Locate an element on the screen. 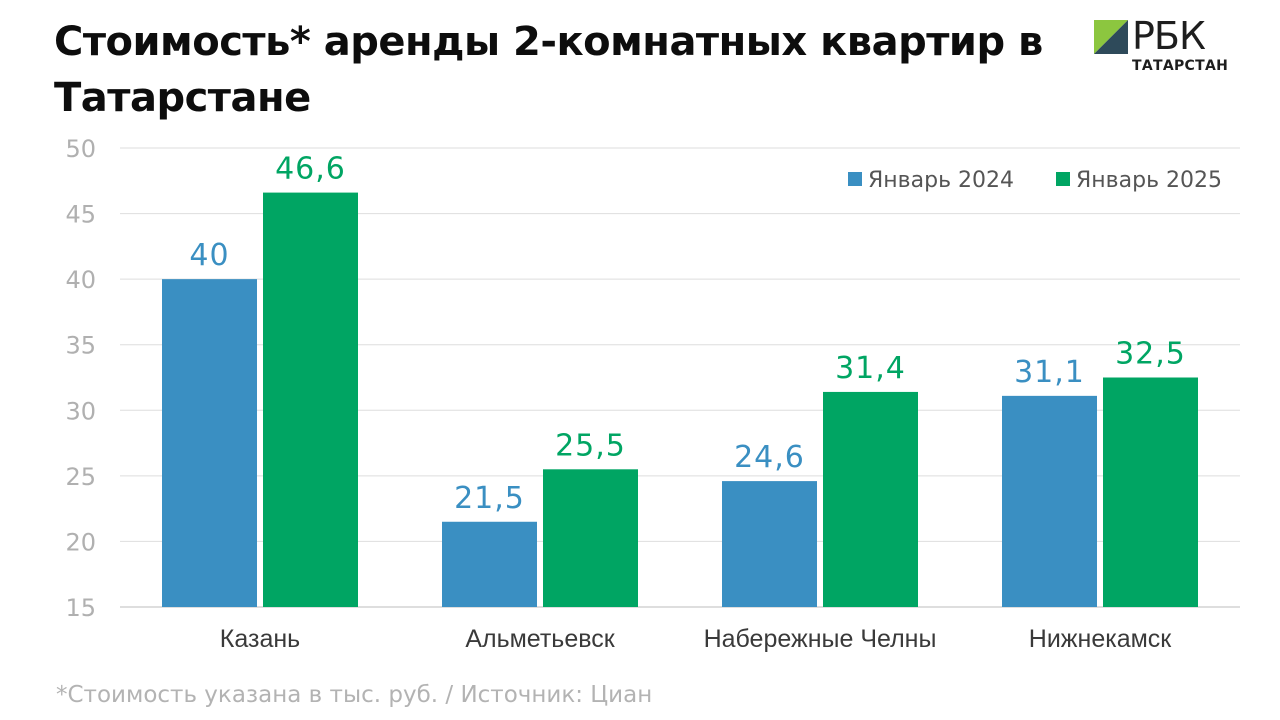 The image size is (1280, 720). data-label: 32,5 is located at coordinates (1150, 354).